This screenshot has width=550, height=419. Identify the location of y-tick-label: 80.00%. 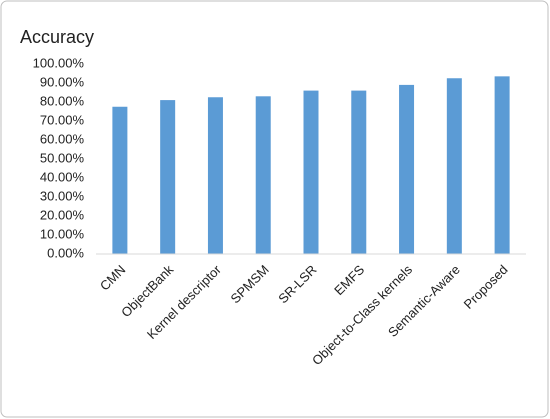
(62, 100).